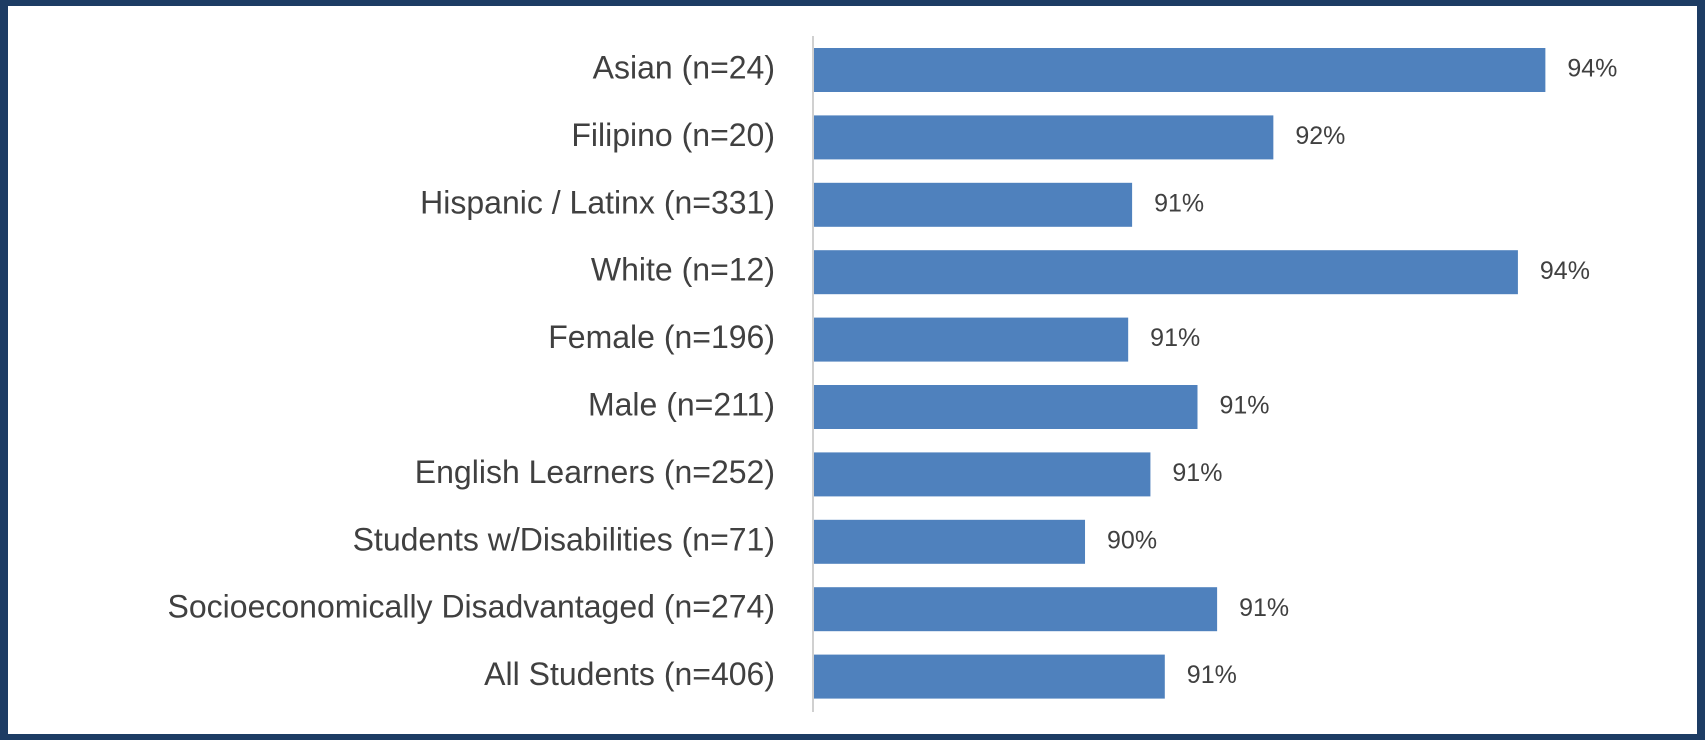 The height and width of the screenshot is (740, 1705). Describe the element at coordinates (673, 135) in the screenshot. I see `category-label: Filipino (n=20)` at that location.